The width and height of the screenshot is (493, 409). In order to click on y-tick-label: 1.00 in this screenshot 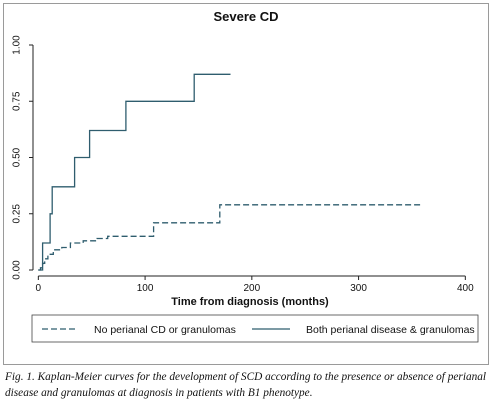, I will do `click(17, 45)`.